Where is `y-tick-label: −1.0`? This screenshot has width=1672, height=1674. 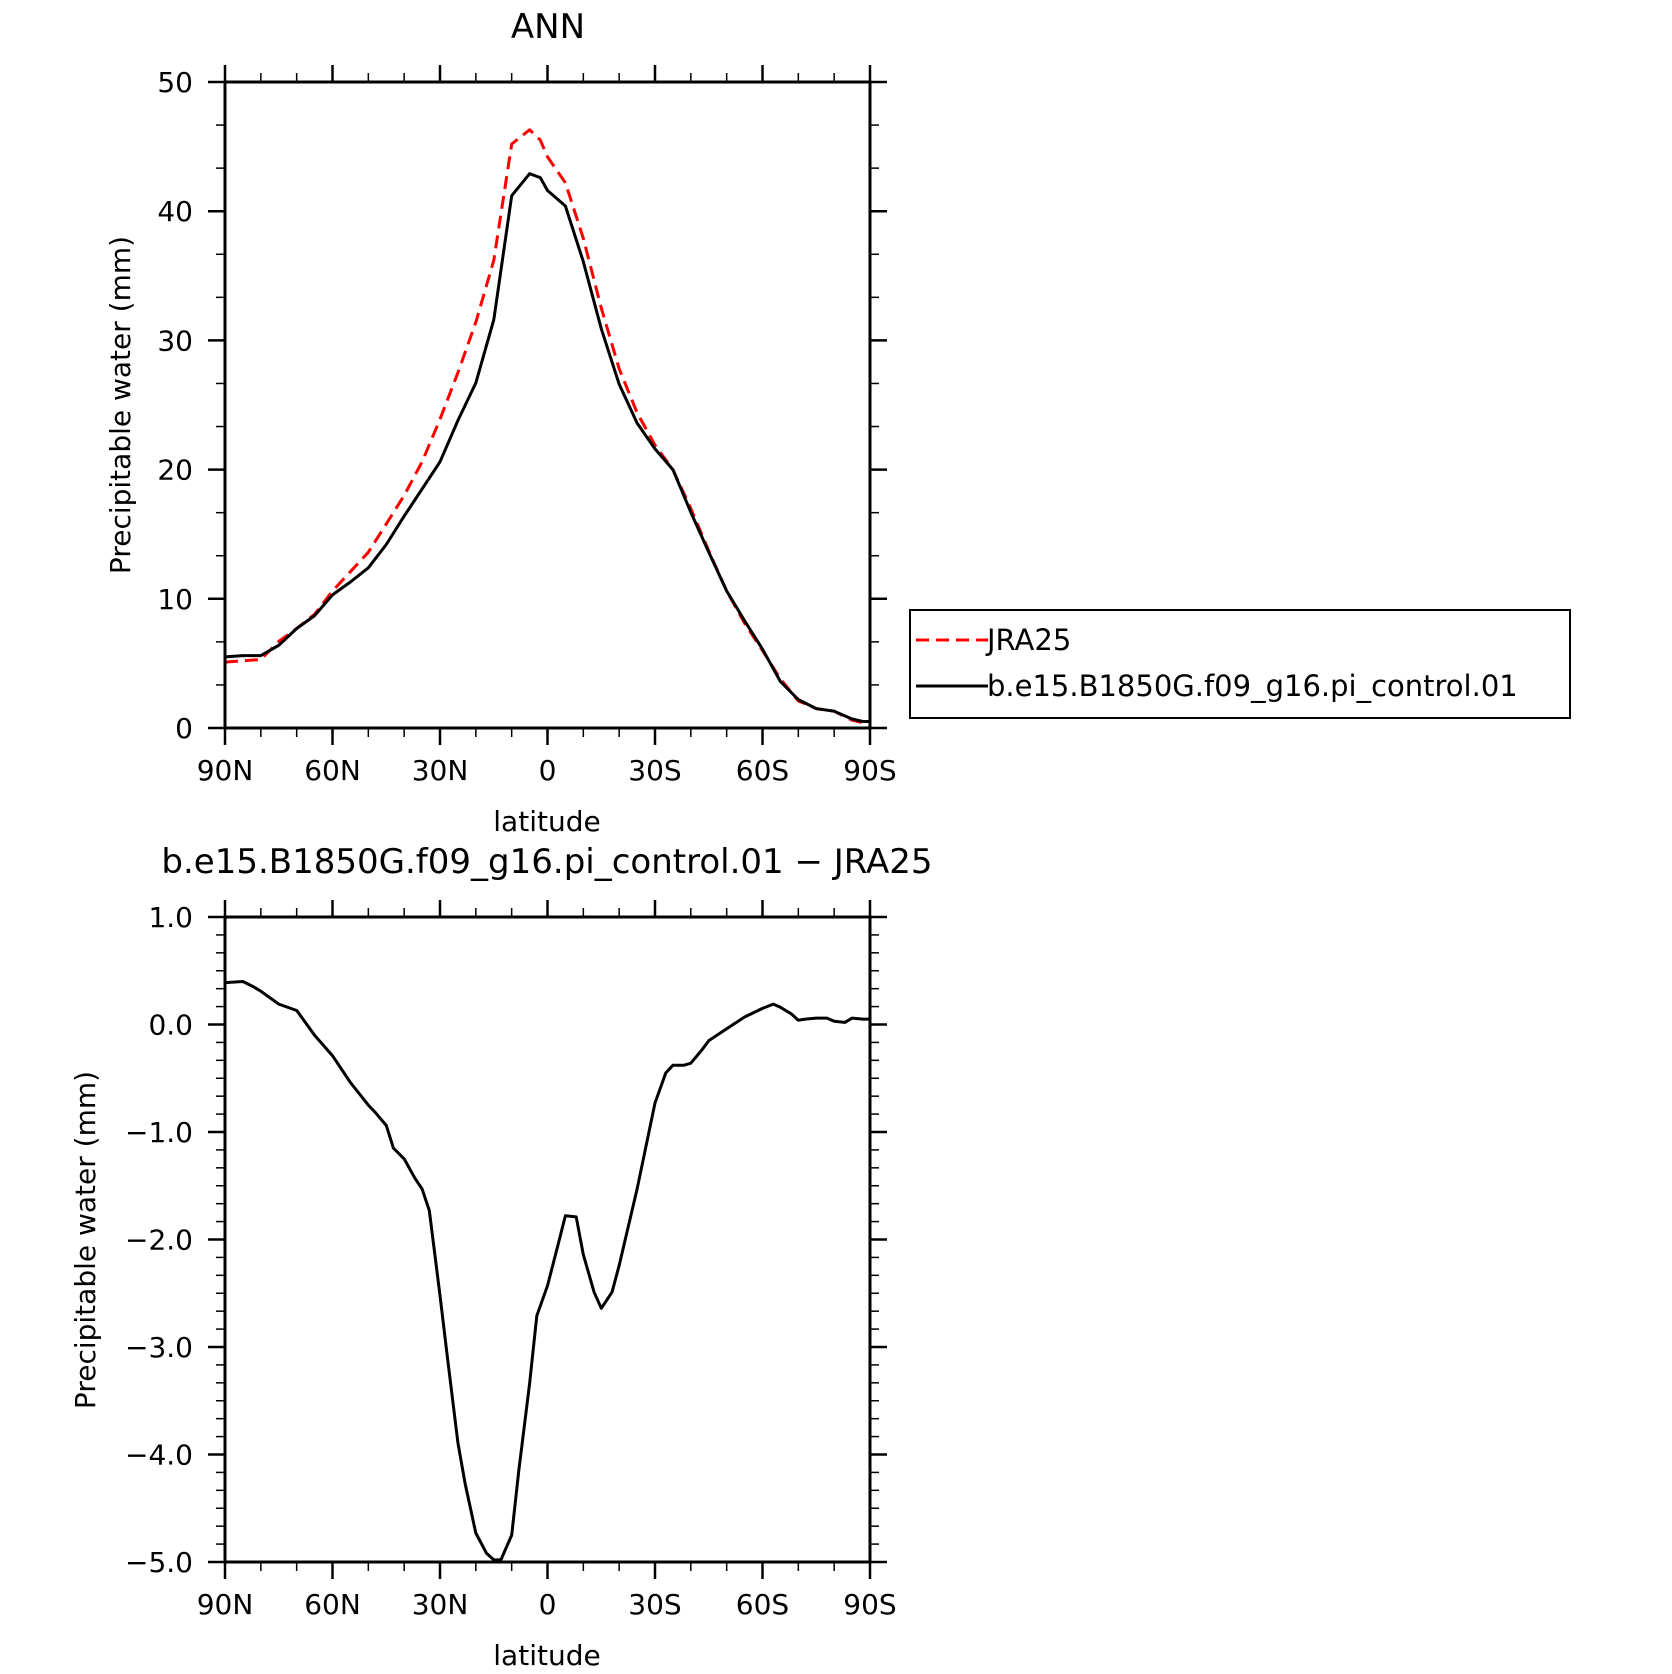 y-tick-label: −1.0 is located at coordinates (159, 1132).